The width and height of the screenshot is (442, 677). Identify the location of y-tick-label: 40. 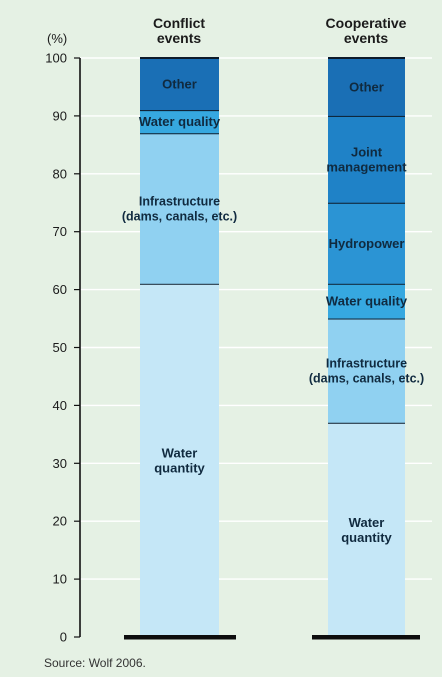
(60, 405).